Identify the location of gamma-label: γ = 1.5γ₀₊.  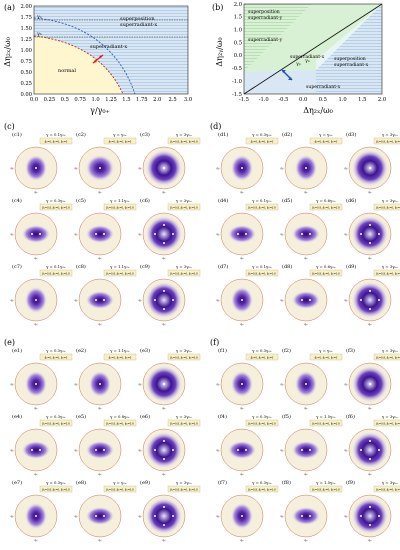
(326, 482).